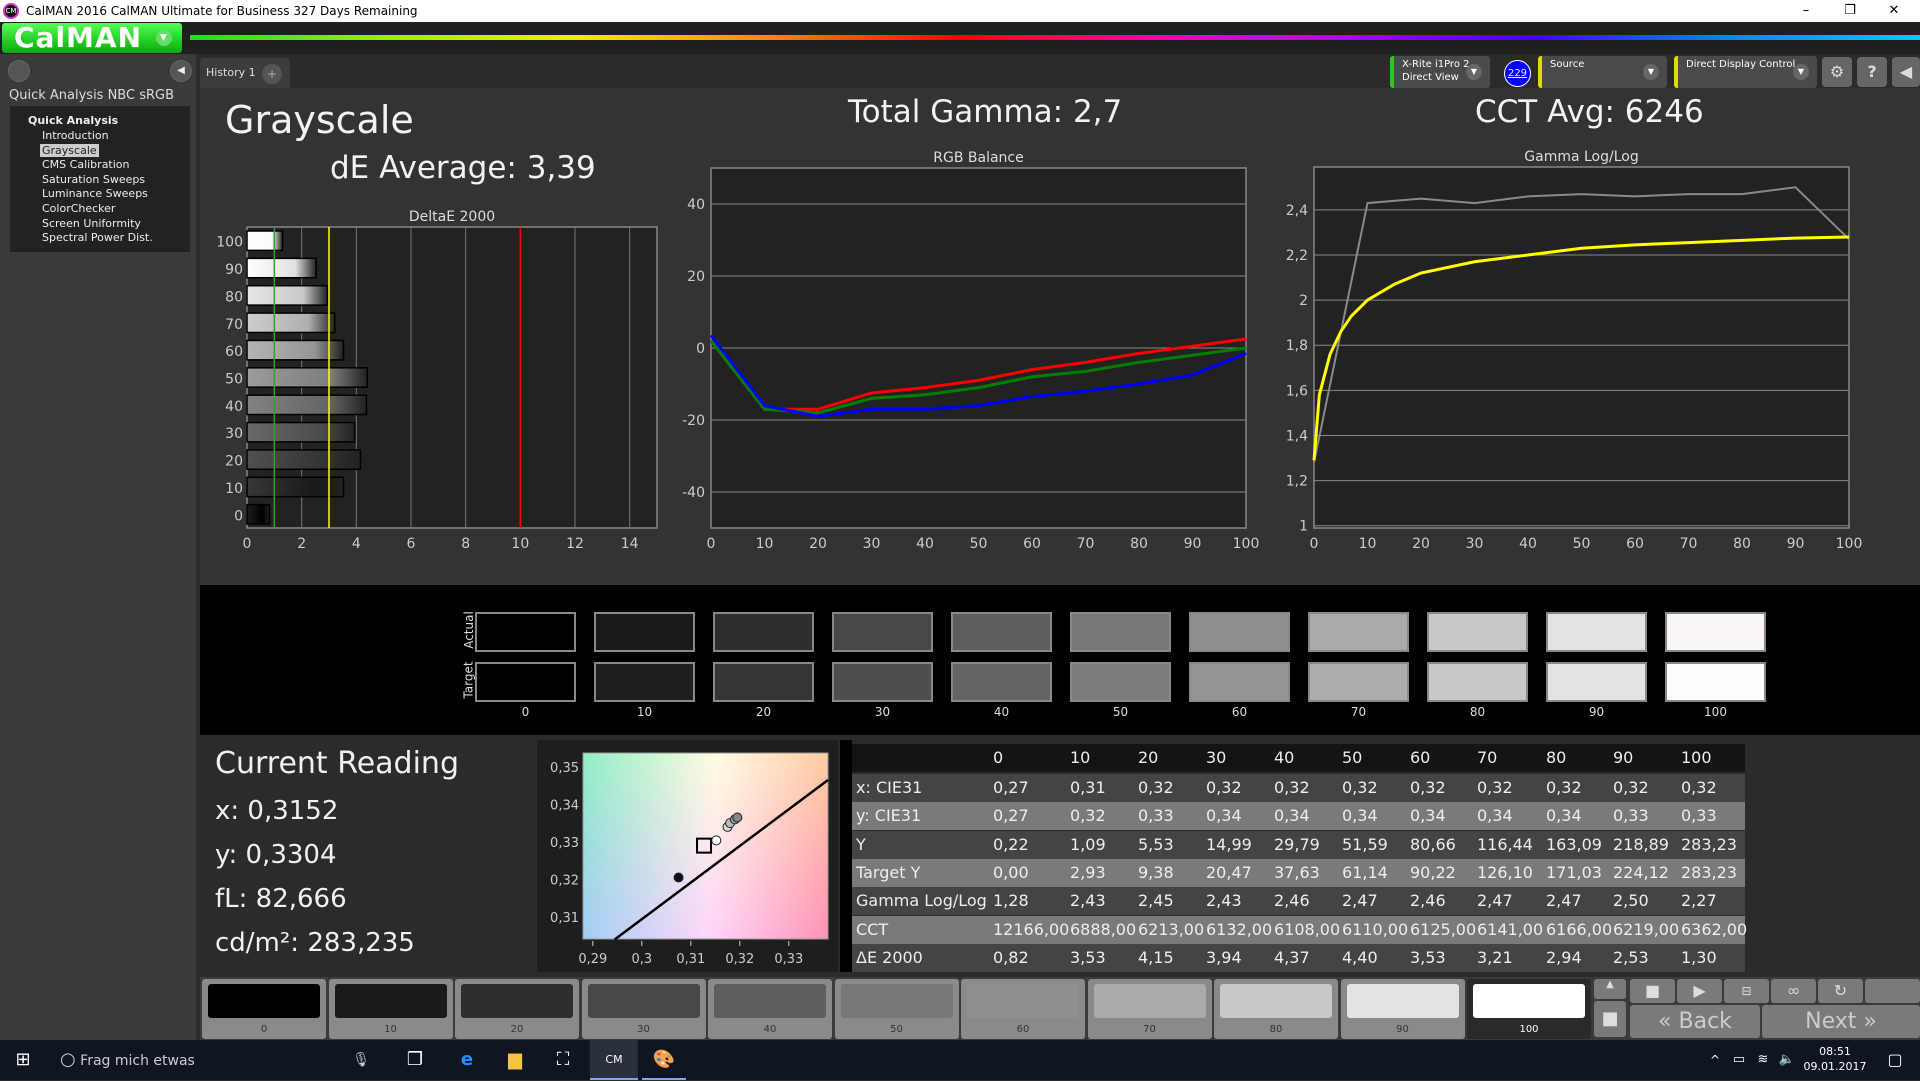 The width and height of the screenshot is (1920, 1081). Describe the element at coordinates (1739, 1059) in the screenshot. I see `battery-icon: ▭` at that location.